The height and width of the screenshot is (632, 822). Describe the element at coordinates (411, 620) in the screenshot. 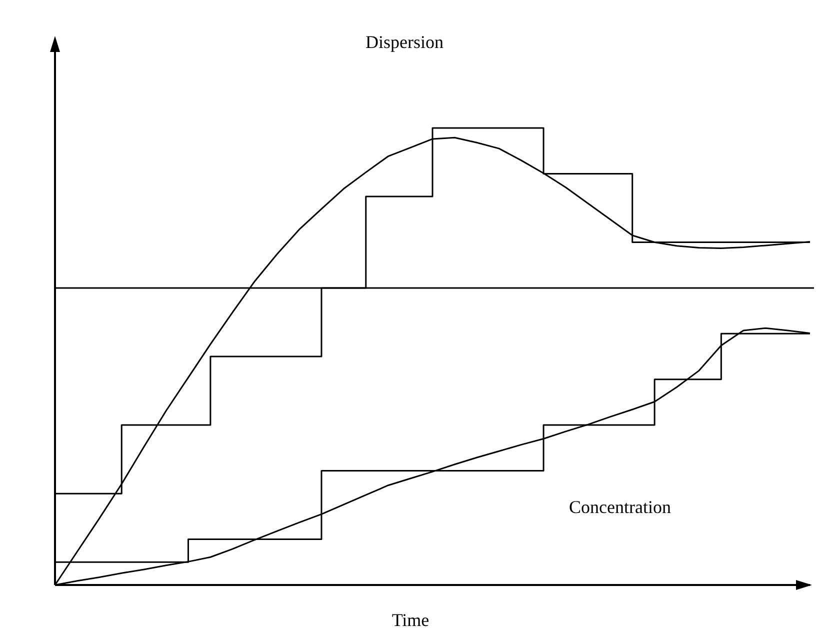

I see `x-axis-title: Time` at that location.